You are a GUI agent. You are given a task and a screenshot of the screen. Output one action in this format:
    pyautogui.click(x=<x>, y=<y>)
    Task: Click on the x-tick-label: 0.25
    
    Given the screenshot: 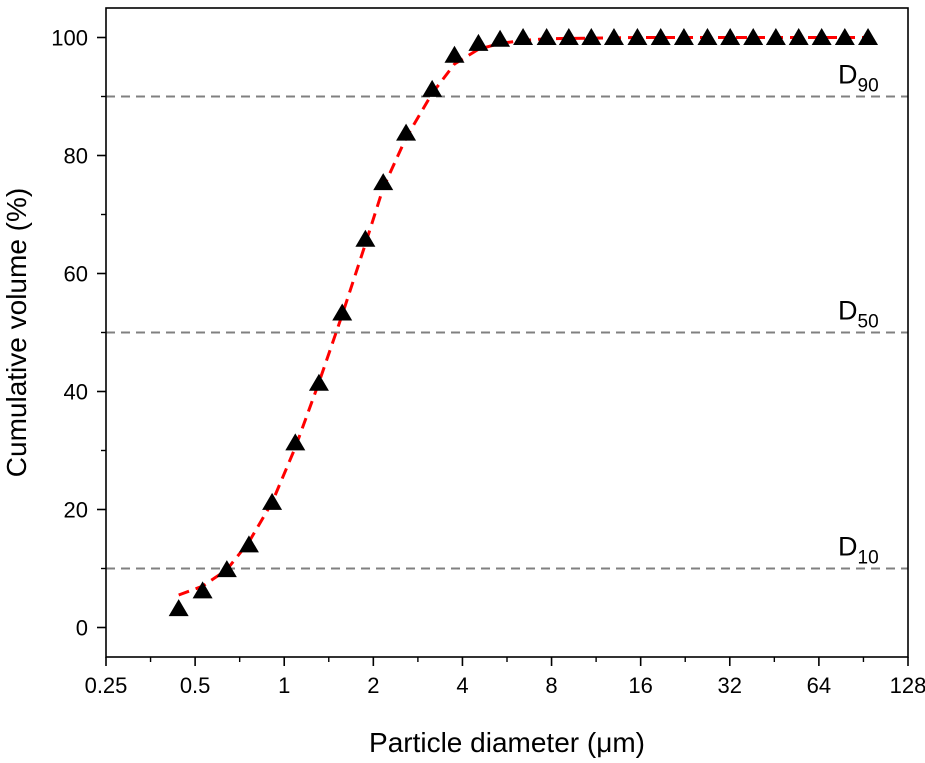 What is the action you would take?
    pyautogui.click(x=106, y=685)
    